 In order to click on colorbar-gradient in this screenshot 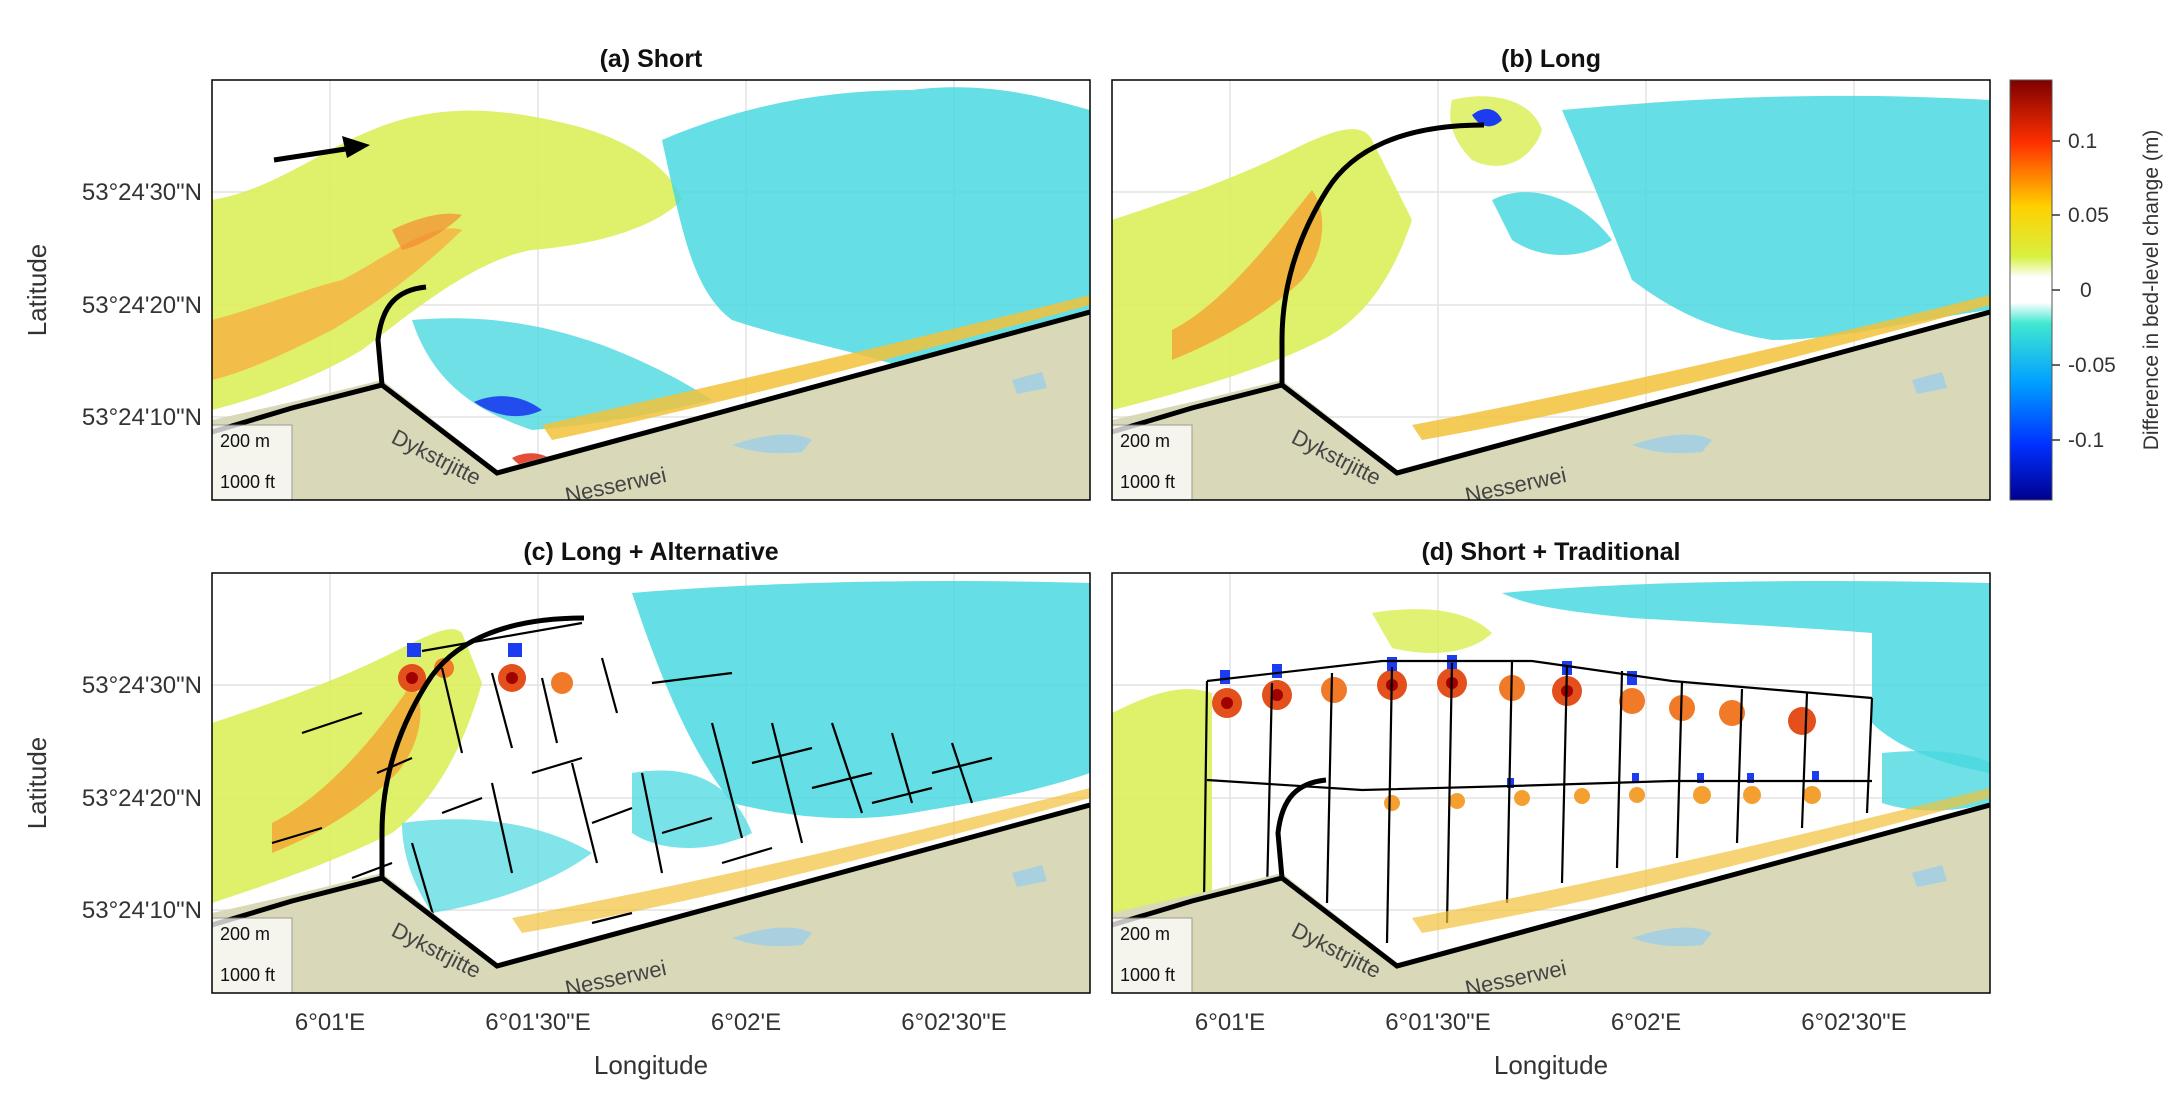, I will do `click(2031, 290)`.